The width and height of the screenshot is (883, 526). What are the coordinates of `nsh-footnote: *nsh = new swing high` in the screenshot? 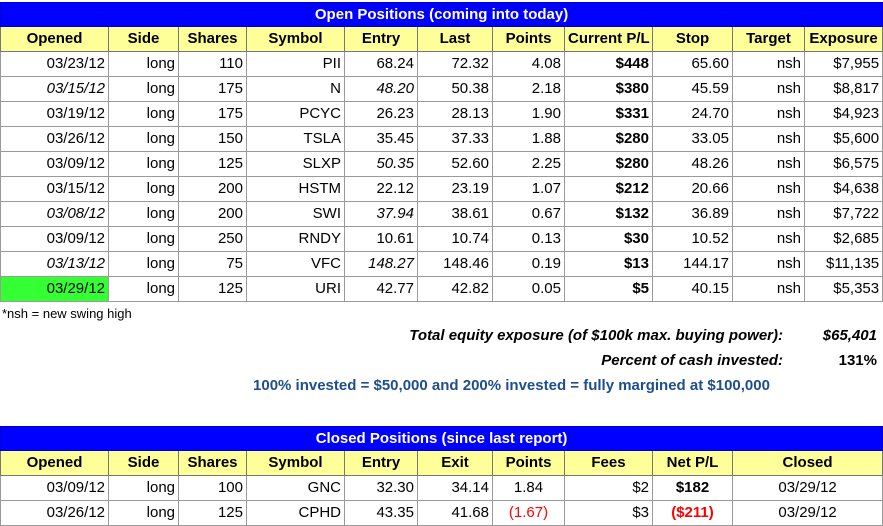 It's located at (67, 313).